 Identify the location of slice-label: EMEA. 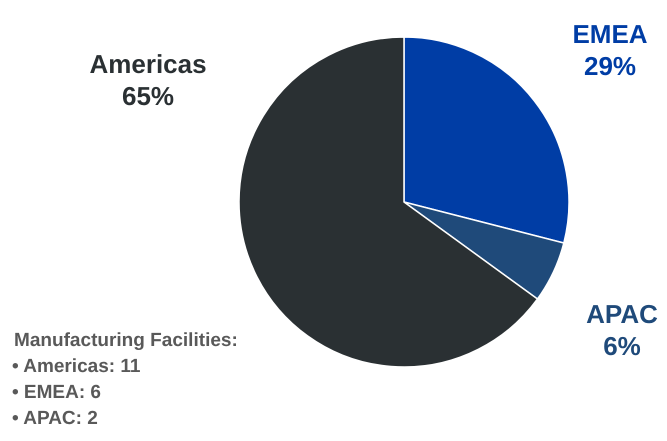
(610, 34).